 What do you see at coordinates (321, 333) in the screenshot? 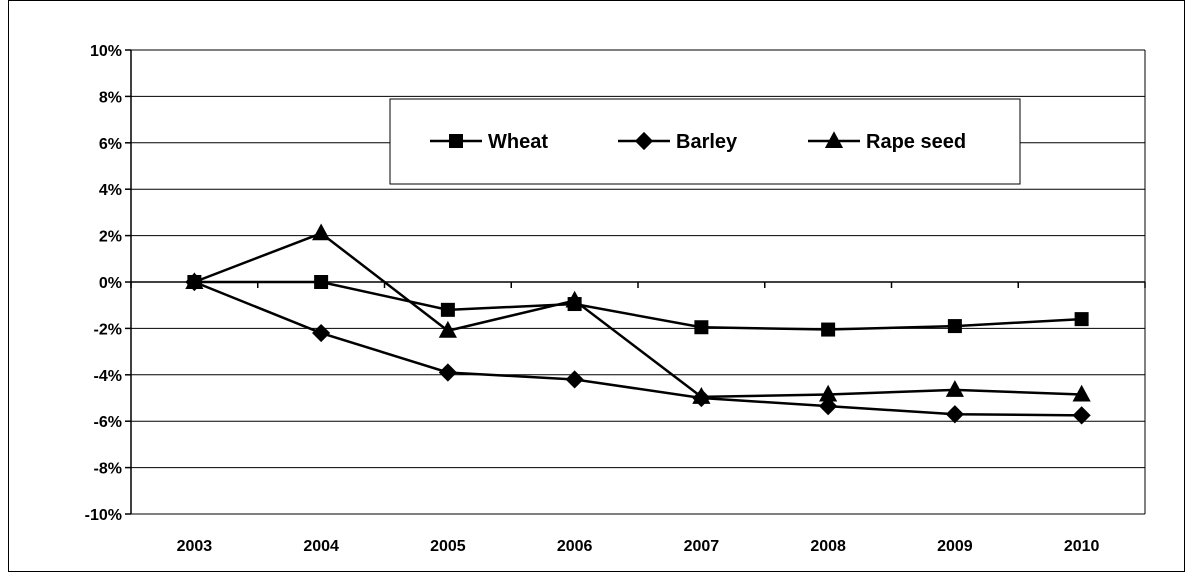
I see `point-barley-2004` at bounding box center [321, 333].